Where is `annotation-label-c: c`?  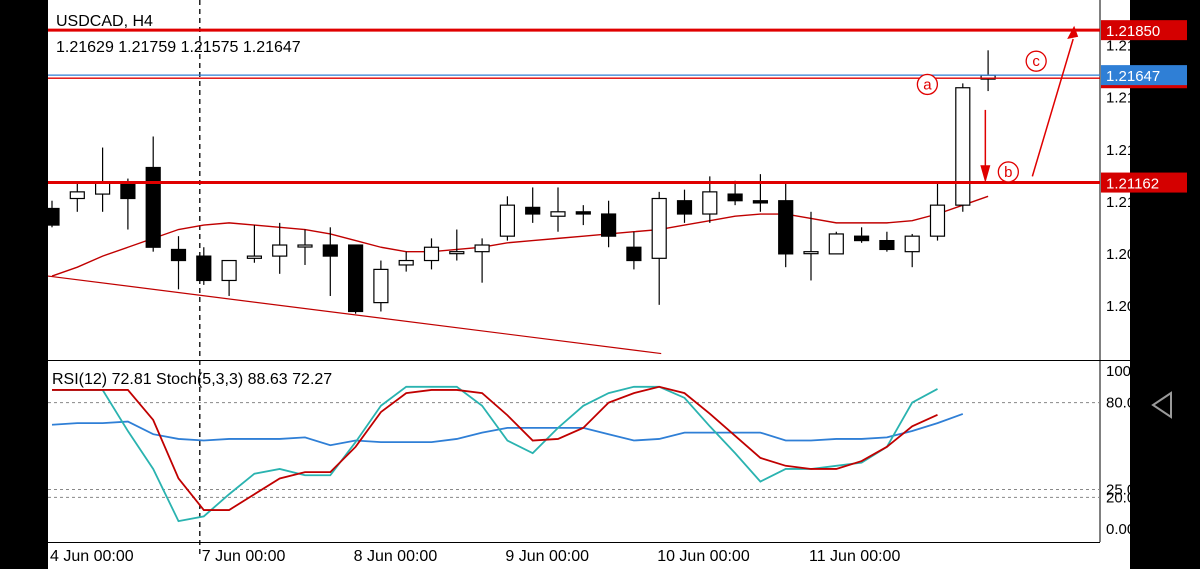 annotation-label-c: c is located at coordinates (1036, 61).